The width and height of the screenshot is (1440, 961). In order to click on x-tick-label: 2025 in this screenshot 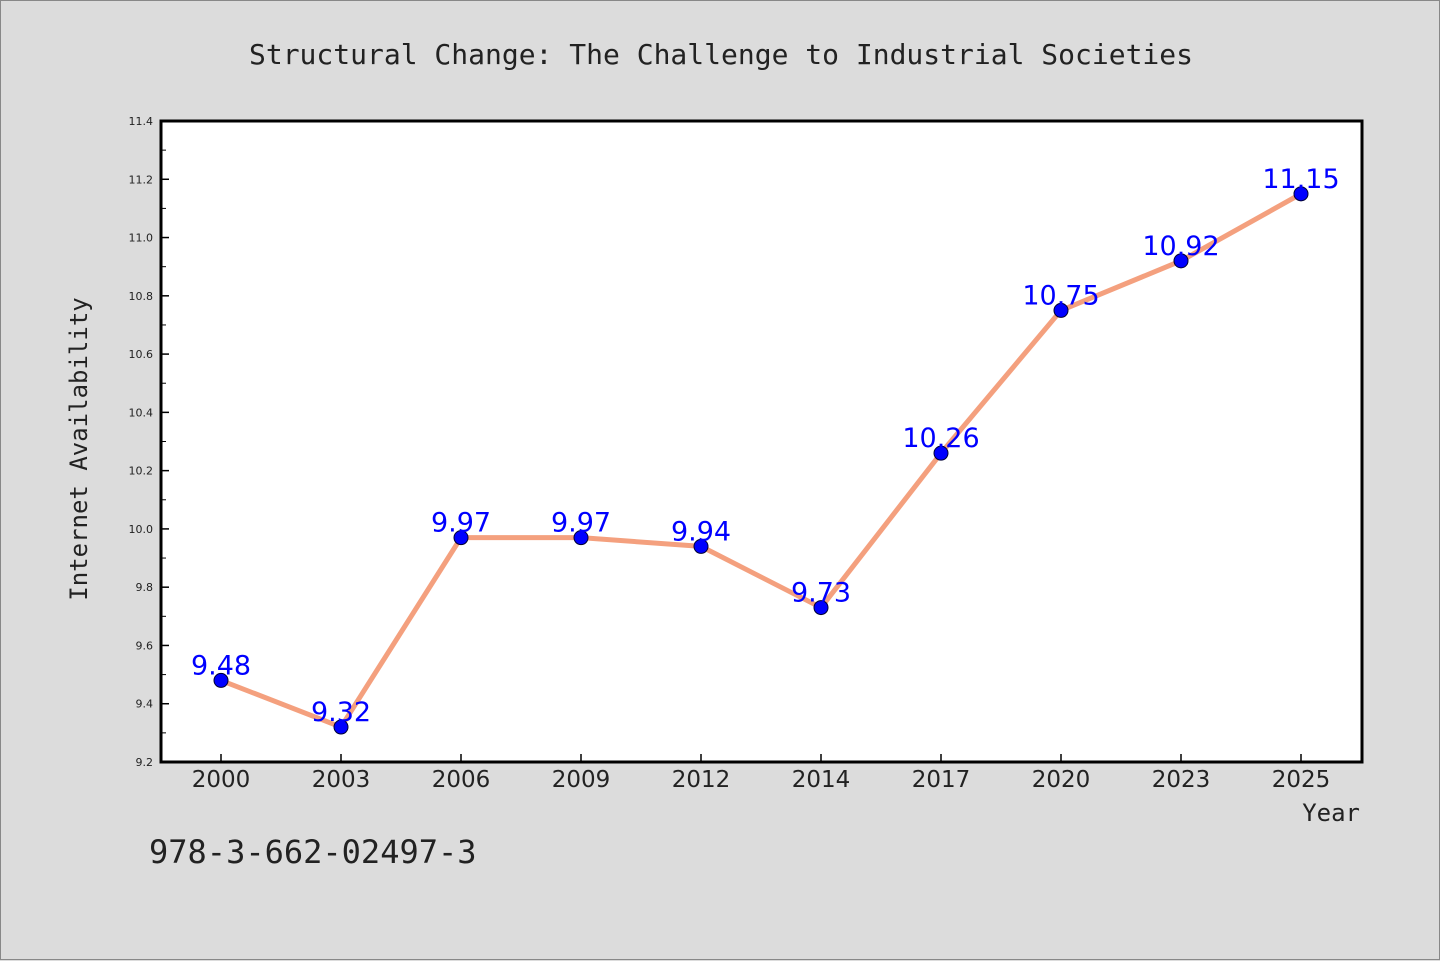, I will do `click(1301, 780)`.